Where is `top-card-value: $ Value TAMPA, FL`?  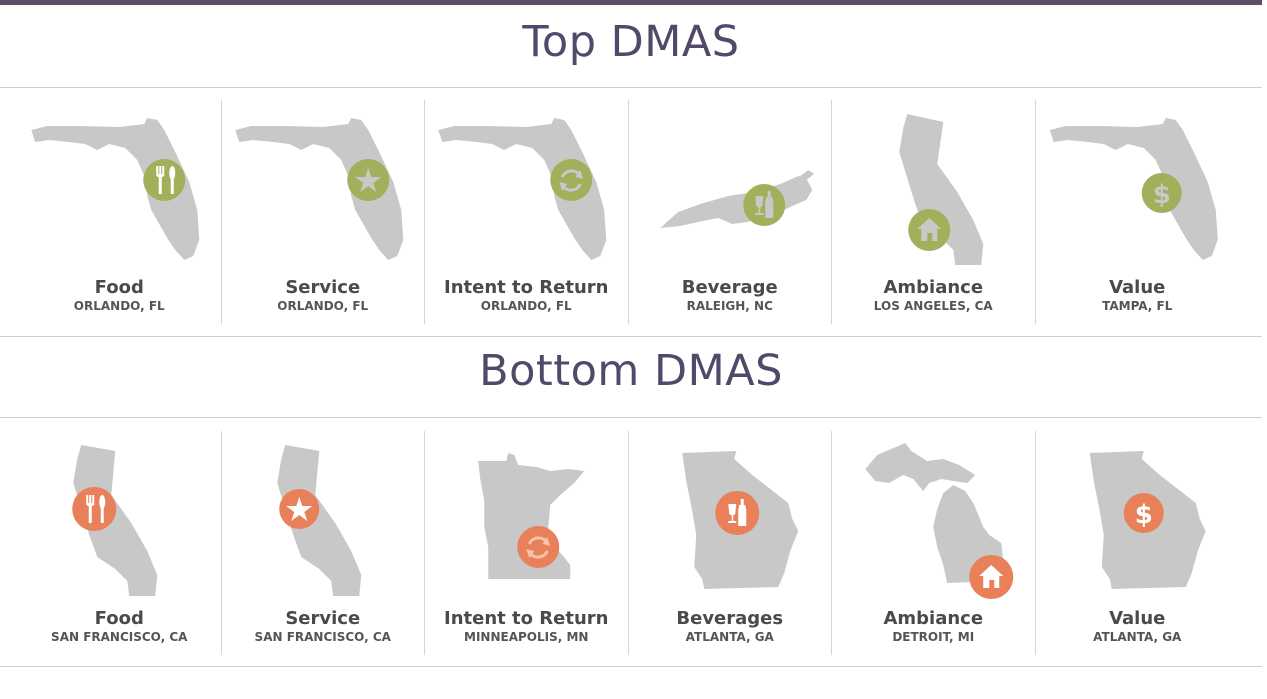 top-card-value: $ Value TAMPA, FL is located at coordinates (1138, 212).